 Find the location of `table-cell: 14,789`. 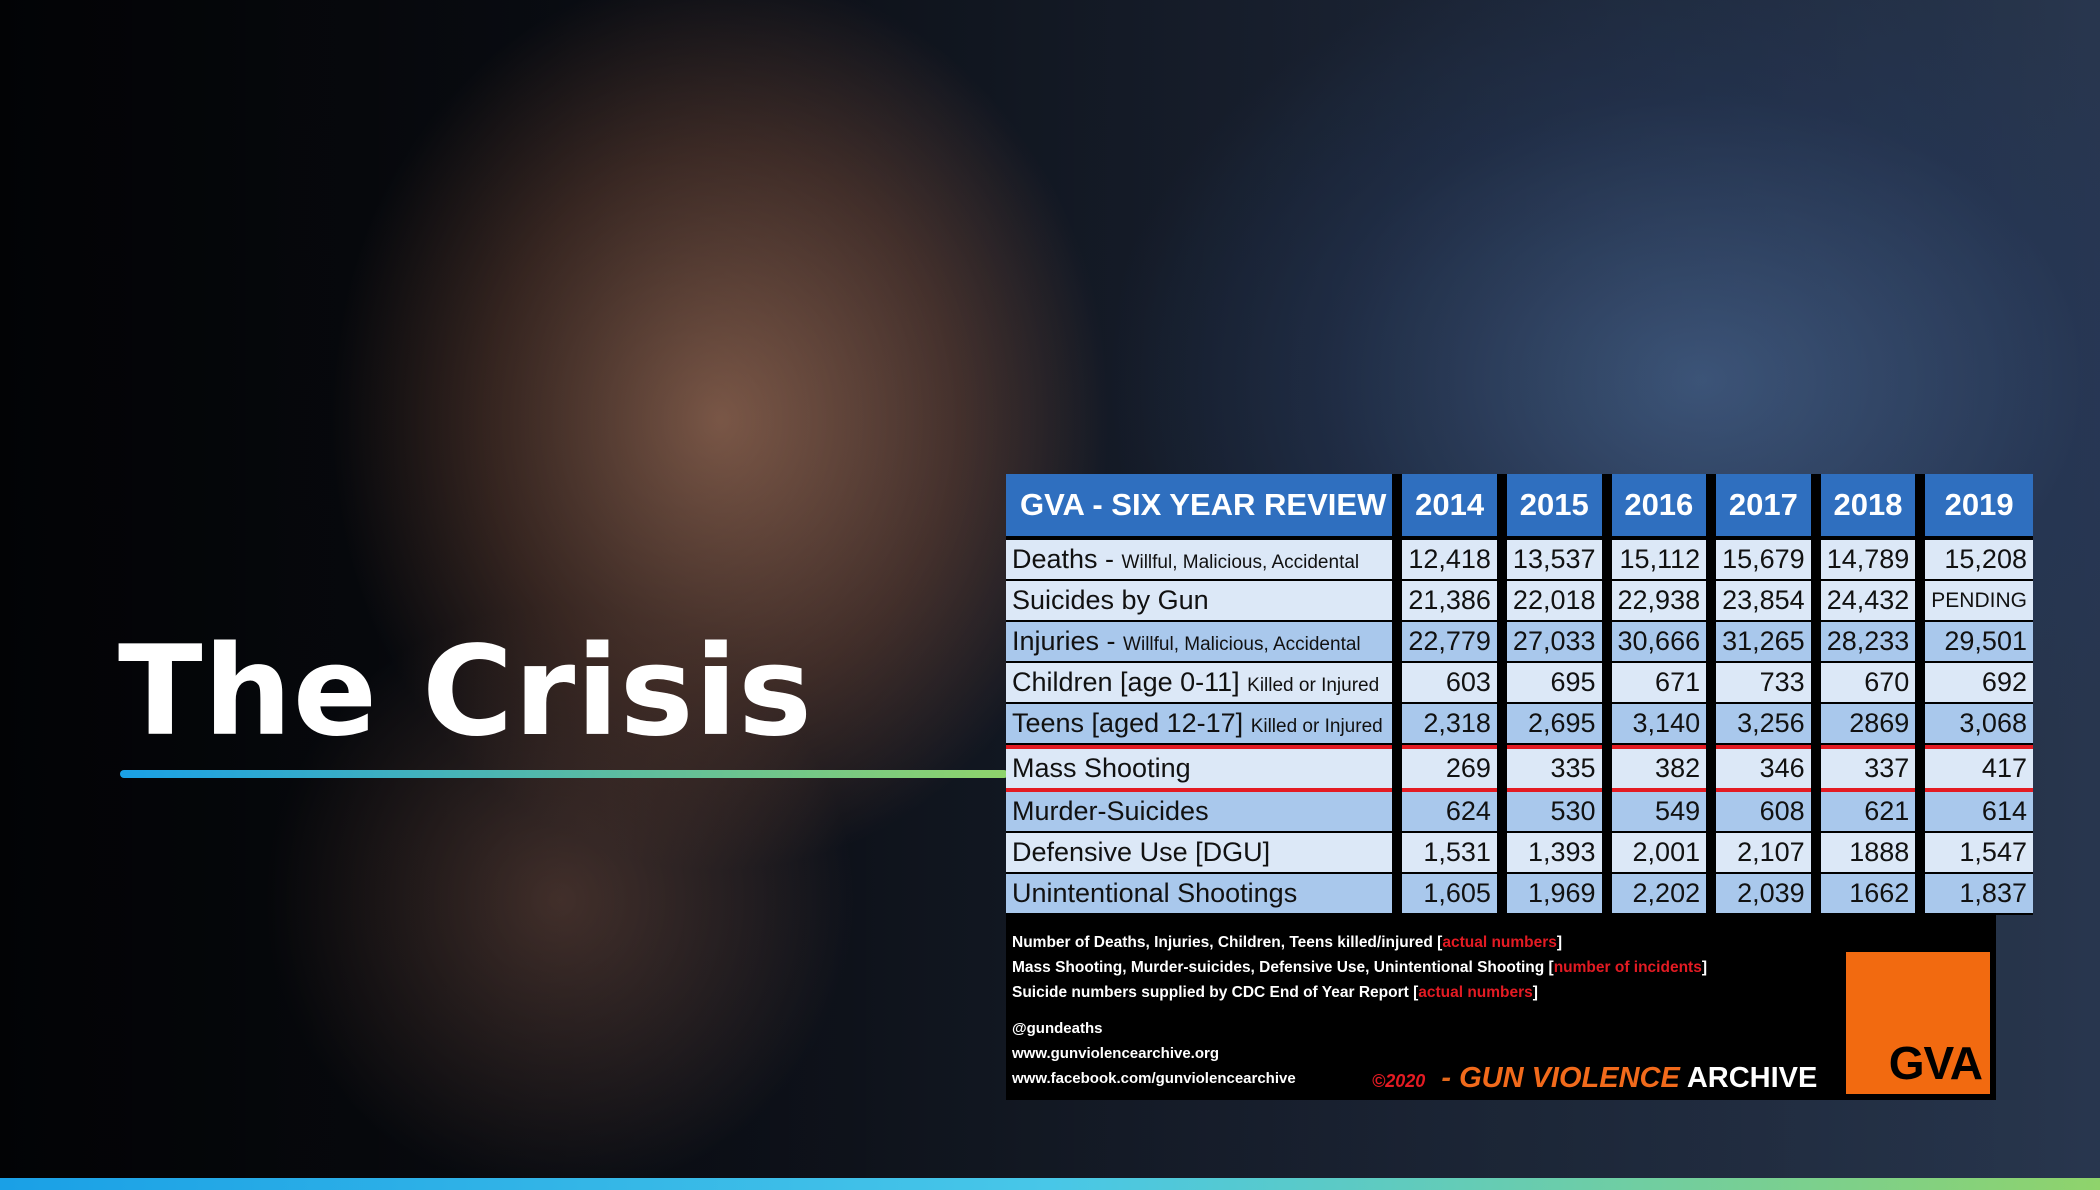

table-cell: 14,789 is located at coordinates (1868, 560).